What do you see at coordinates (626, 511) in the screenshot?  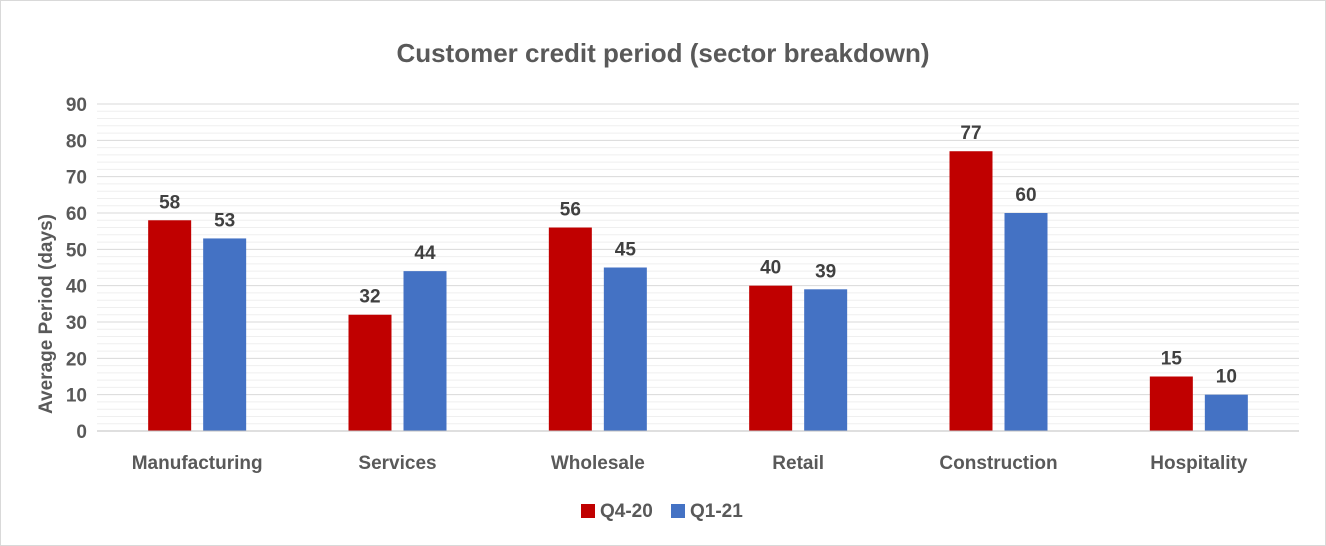 I see `legend-label: Q4-20` at bounding box center [626, 511].